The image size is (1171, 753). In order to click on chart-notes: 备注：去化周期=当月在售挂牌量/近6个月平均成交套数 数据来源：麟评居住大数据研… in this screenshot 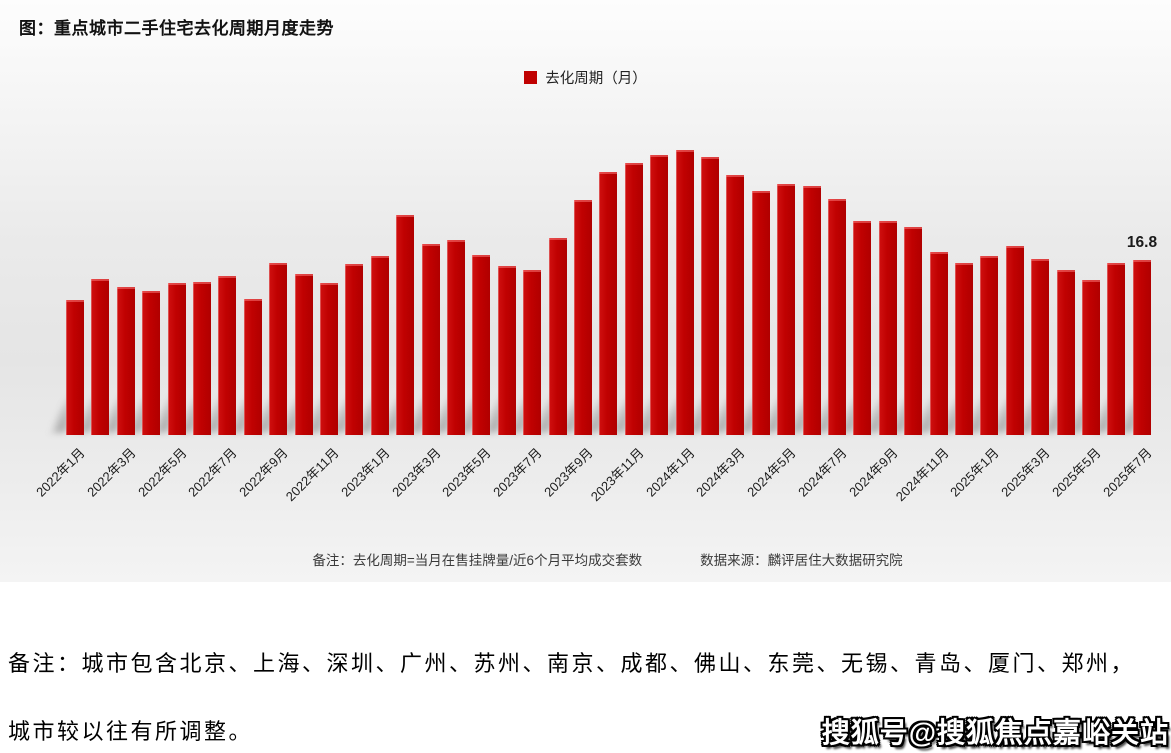, I will do `click(596, 559)`.